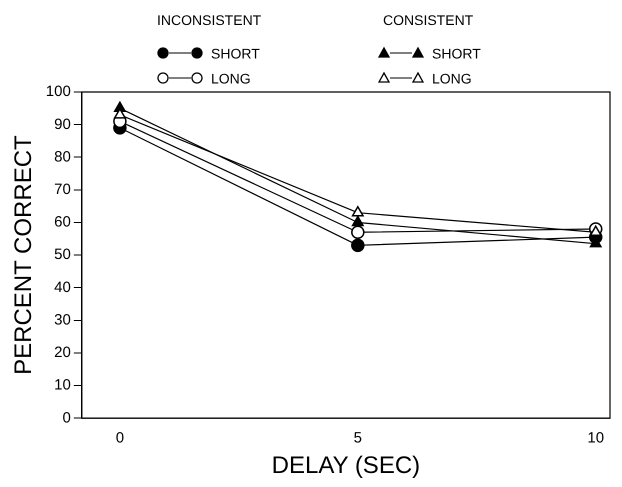 Image resolution: width=622 pixels, height=487 pixels. What do you see at coordinates (24, 254) in the screenshot?
I see `y-axis-title: PERCENT CORRECT` at bounding box center [24, 254].